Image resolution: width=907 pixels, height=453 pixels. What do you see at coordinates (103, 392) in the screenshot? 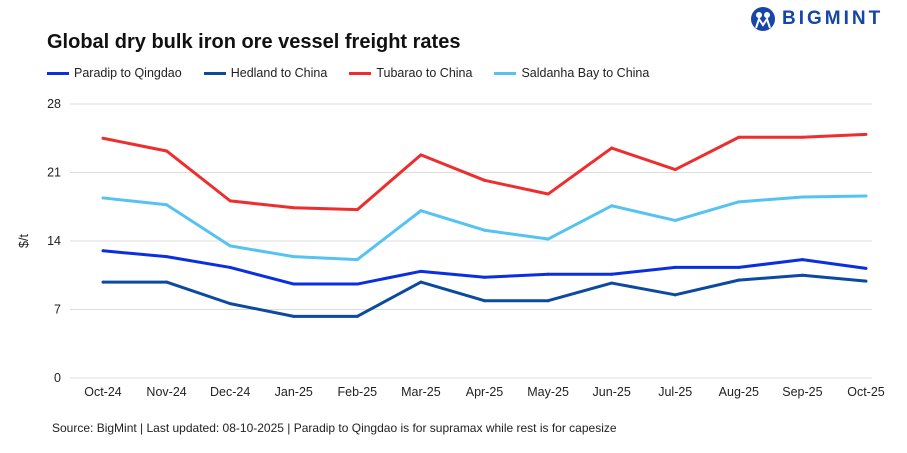
I see `x-tick-label: Oct-24` at bounding box center [103, 392].